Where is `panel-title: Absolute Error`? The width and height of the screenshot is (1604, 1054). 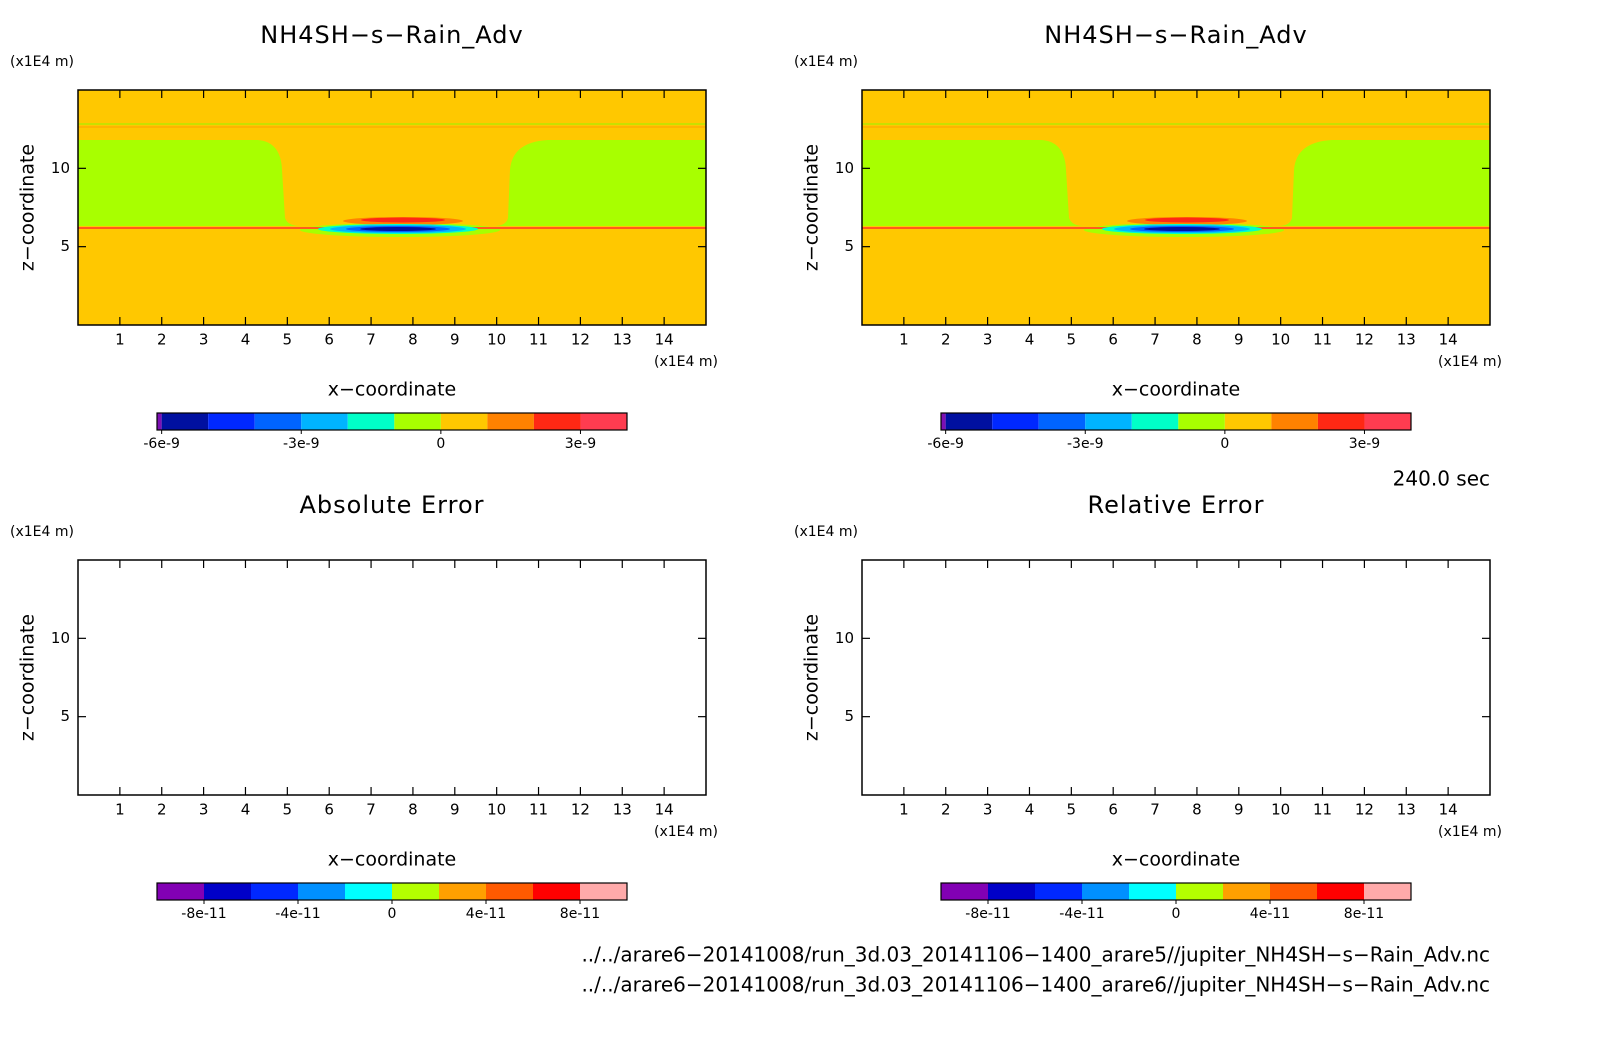
panel-title: Absolute Error is located at coordinates (391, 505).